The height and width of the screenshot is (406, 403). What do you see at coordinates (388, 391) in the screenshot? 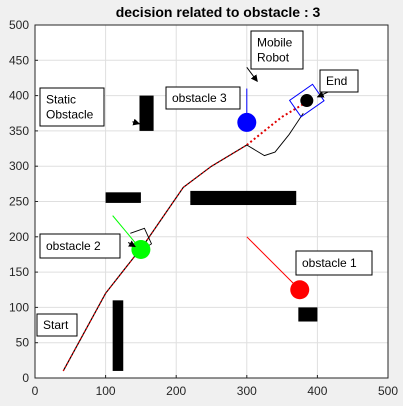
I see `x-tick-label: 500` at bounding box center [388, 391].